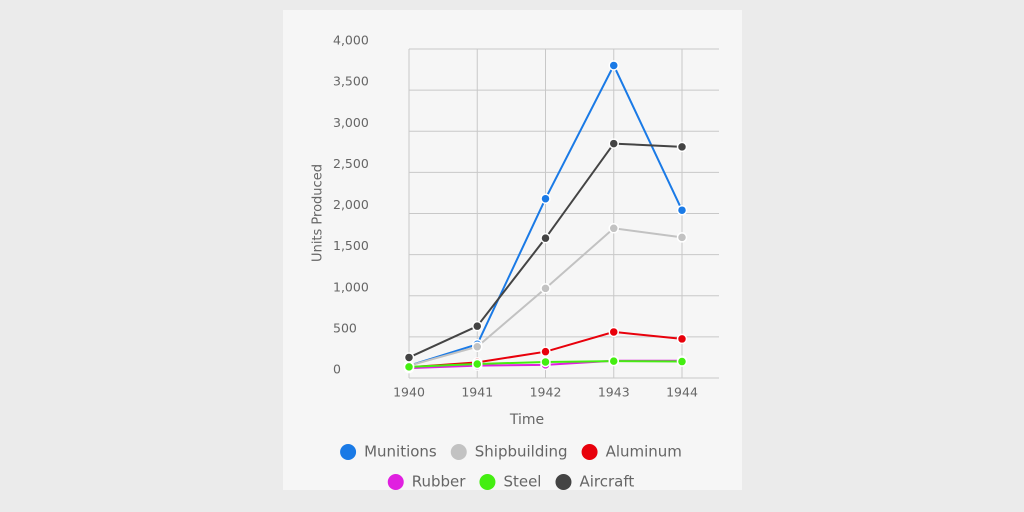 Image resolution: width=1024 pixels, height=512 pixels. Describe the element at coordinates (546, 392) in the screenshot. I see `x-tick-label: 1942` at that location.